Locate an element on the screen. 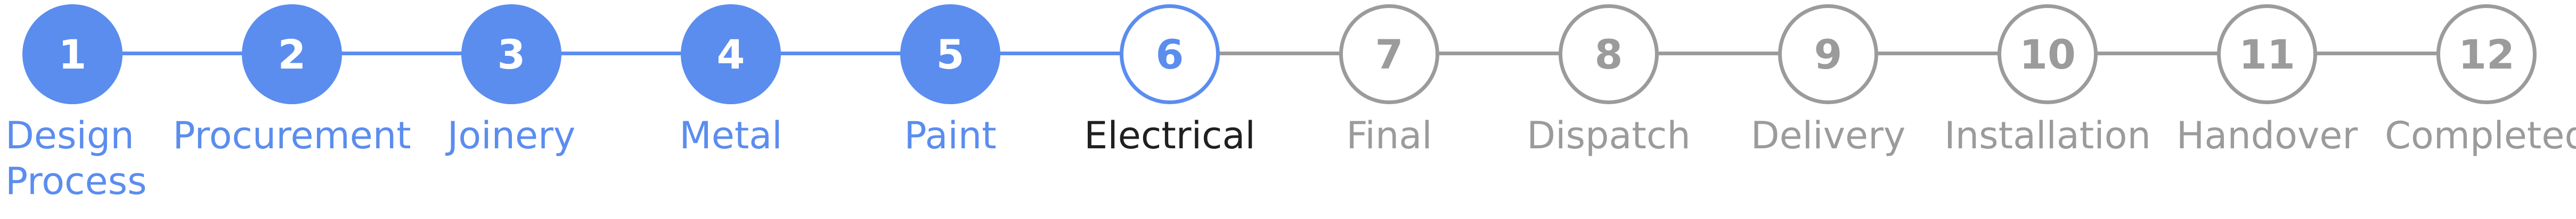 Image resolution: width=2576 pixels, height=219 pixels. step-label: Delivery is located at coordinates (1828, 135).